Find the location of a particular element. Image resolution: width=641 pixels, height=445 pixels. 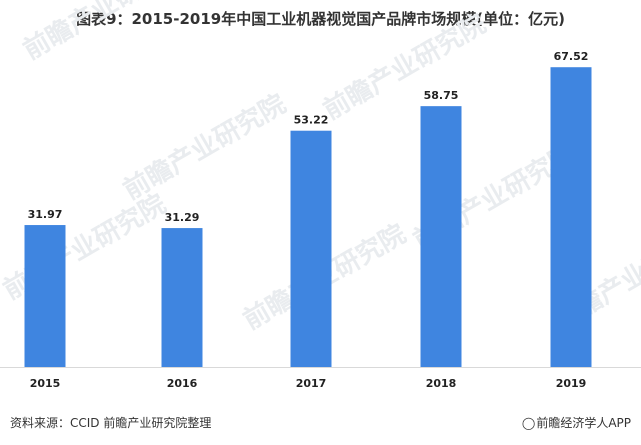

x-tick-labels-group: 2015 2016 2017 2018 2019 is located at coordinates (308, 383).